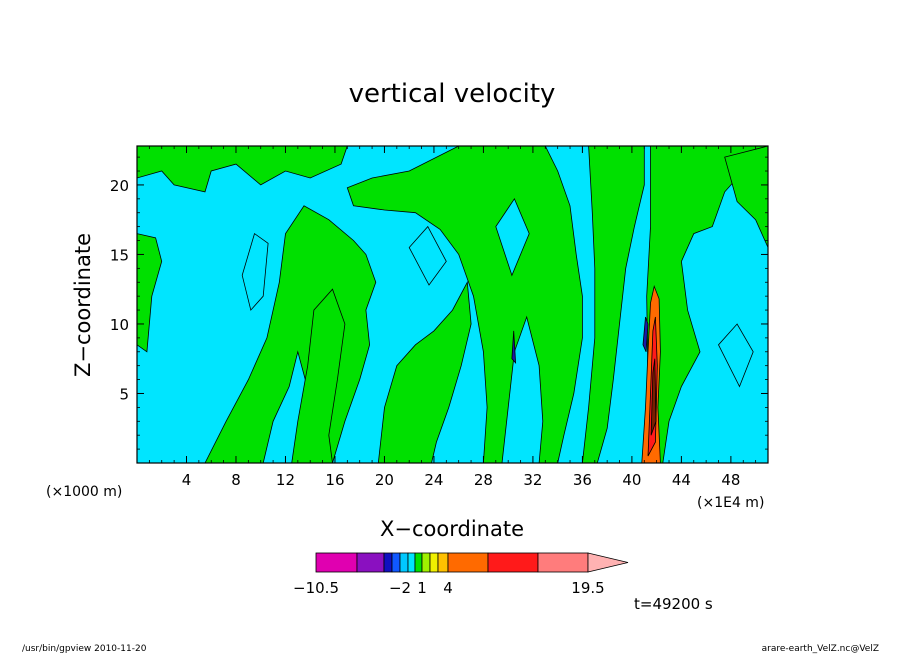  What do you see at coordinates (730, 503) in the screenshot?
I see `x-axis-unit-right: (×1E4 m)` at bounding box center [730, 503].